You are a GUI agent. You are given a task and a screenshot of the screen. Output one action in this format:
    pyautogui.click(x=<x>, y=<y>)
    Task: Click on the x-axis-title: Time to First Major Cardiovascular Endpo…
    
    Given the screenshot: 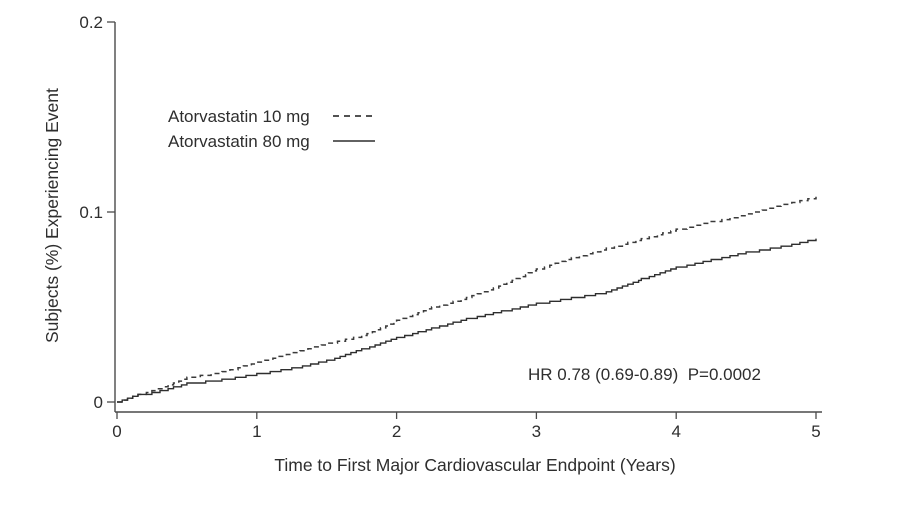 What is the action you would take?
    pyautogui.click(x=474, y=465)
    